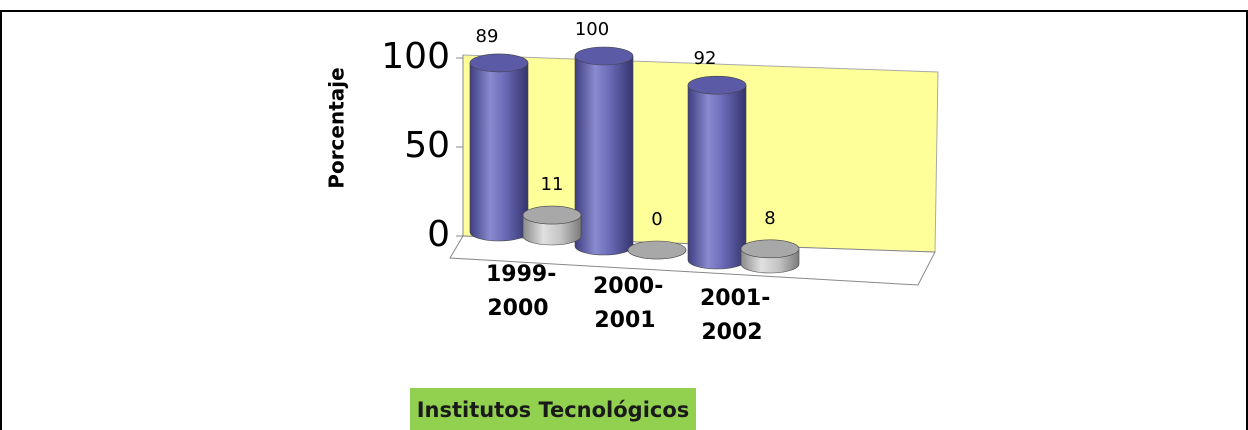 Image resolution: width=1248 pixels, height=430 pixels. I want to click on y-axis-label: Porcentaje, so click(337, 127).